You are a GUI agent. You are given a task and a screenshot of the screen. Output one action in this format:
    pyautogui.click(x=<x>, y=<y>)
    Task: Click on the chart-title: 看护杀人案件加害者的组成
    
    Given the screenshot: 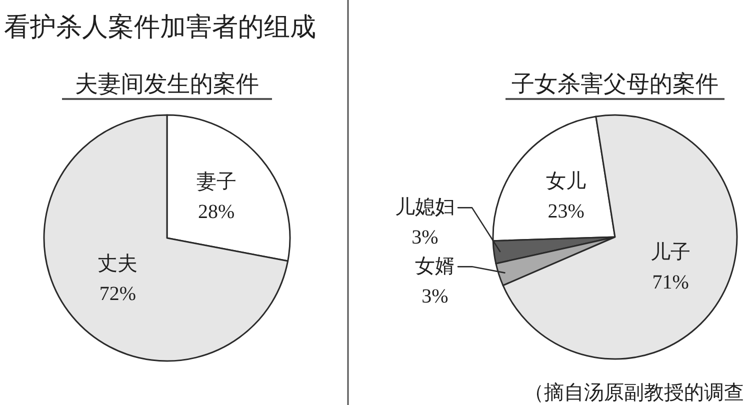 What is the action you would take?
    pyautogui.click(x=160, y=27)
    